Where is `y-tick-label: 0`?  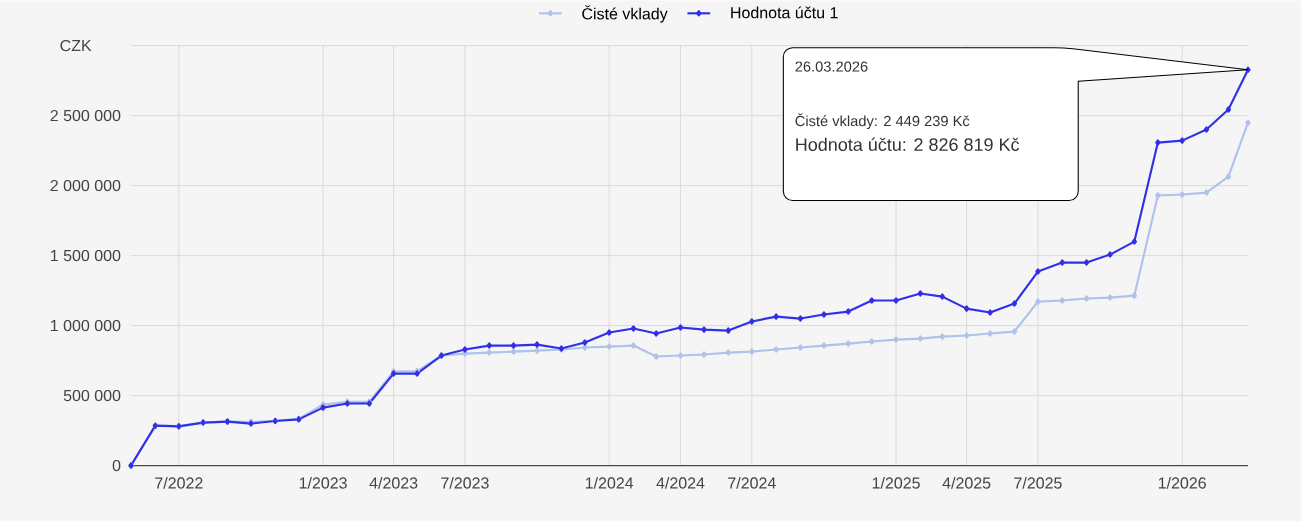
y-tick-label: 0 is located at coordinates (116, 466).